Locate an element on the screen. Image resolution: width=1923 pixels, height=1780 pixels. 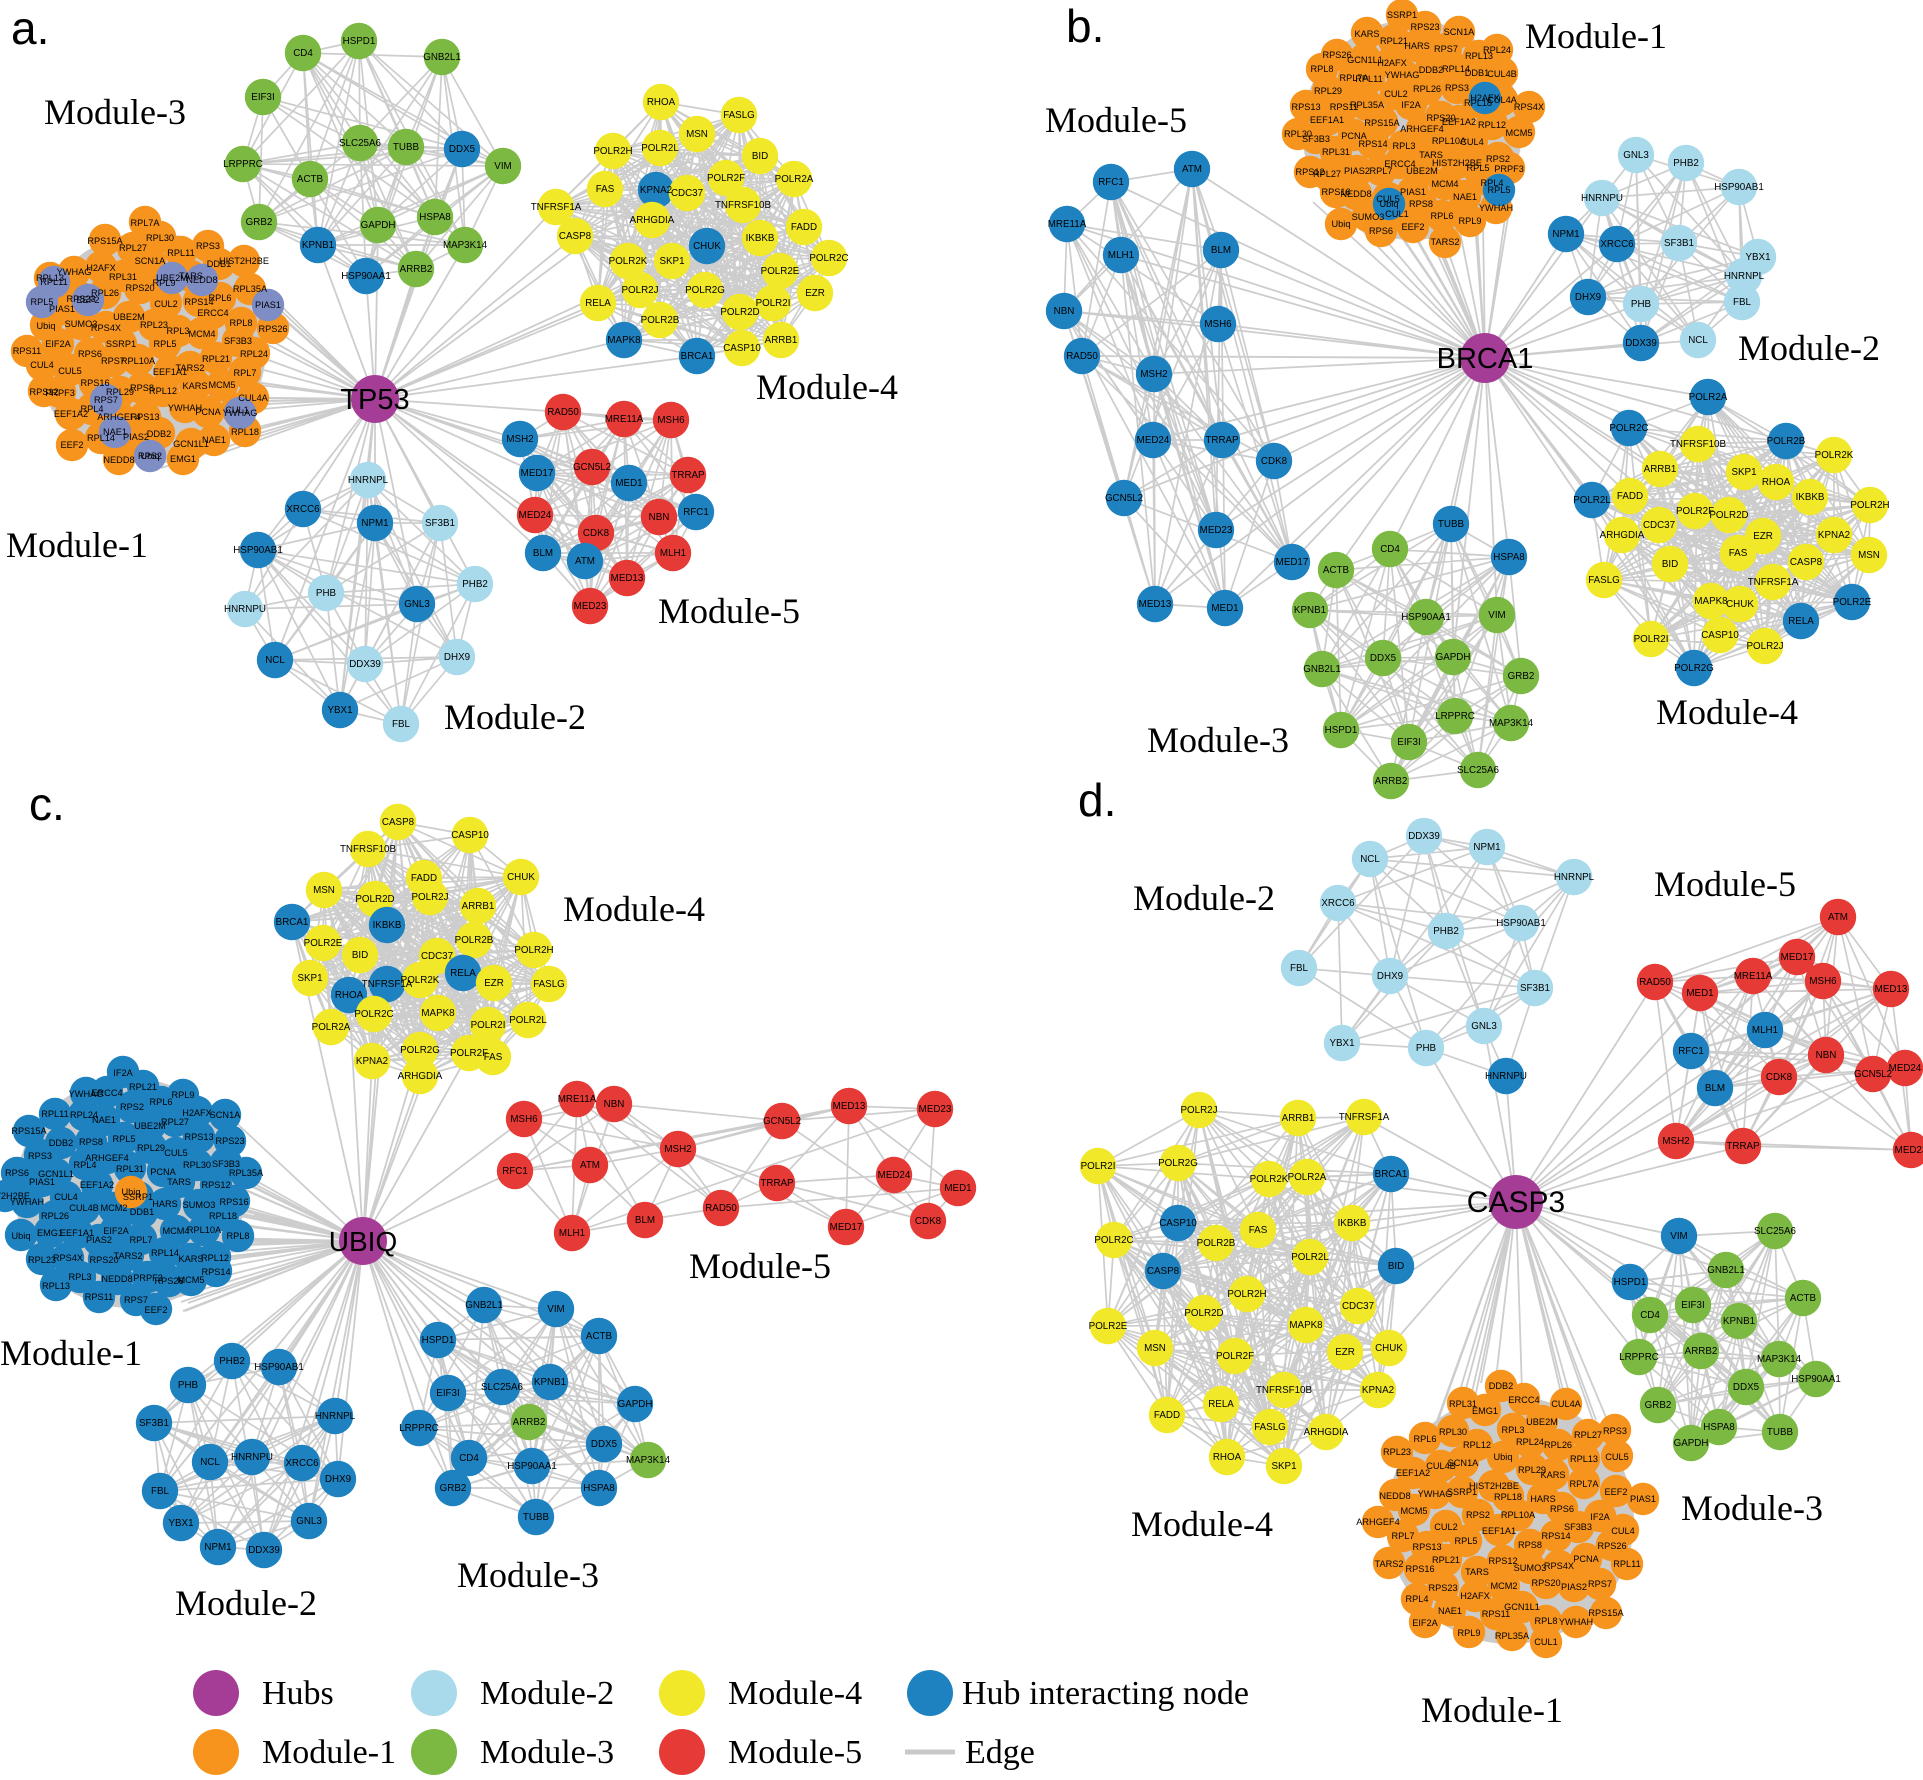
svg-text: HSPD1 is located at coordinates (1341, 730).